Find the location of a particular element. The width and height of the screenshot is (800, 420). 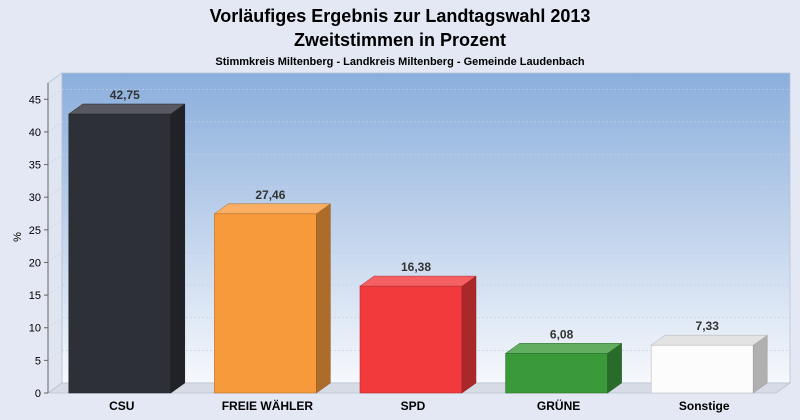

chart-subtitle: Zweitstimmen in Prozent is located at coordinates (400, 40).